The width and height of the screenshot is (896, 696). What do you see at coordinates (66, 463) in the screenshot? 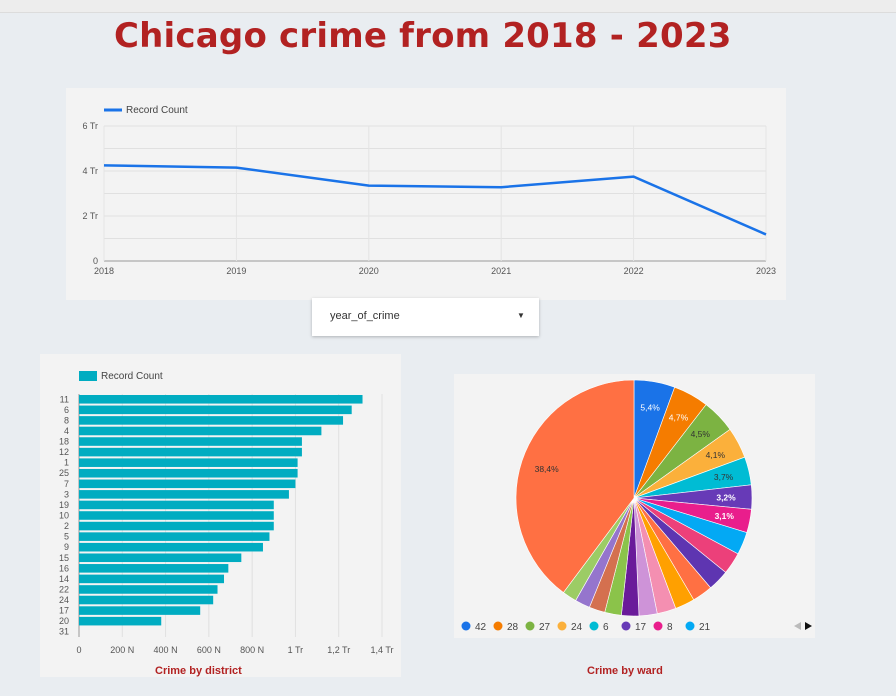
I see `bar-category-label: 1` at bounding box center [66, 463].